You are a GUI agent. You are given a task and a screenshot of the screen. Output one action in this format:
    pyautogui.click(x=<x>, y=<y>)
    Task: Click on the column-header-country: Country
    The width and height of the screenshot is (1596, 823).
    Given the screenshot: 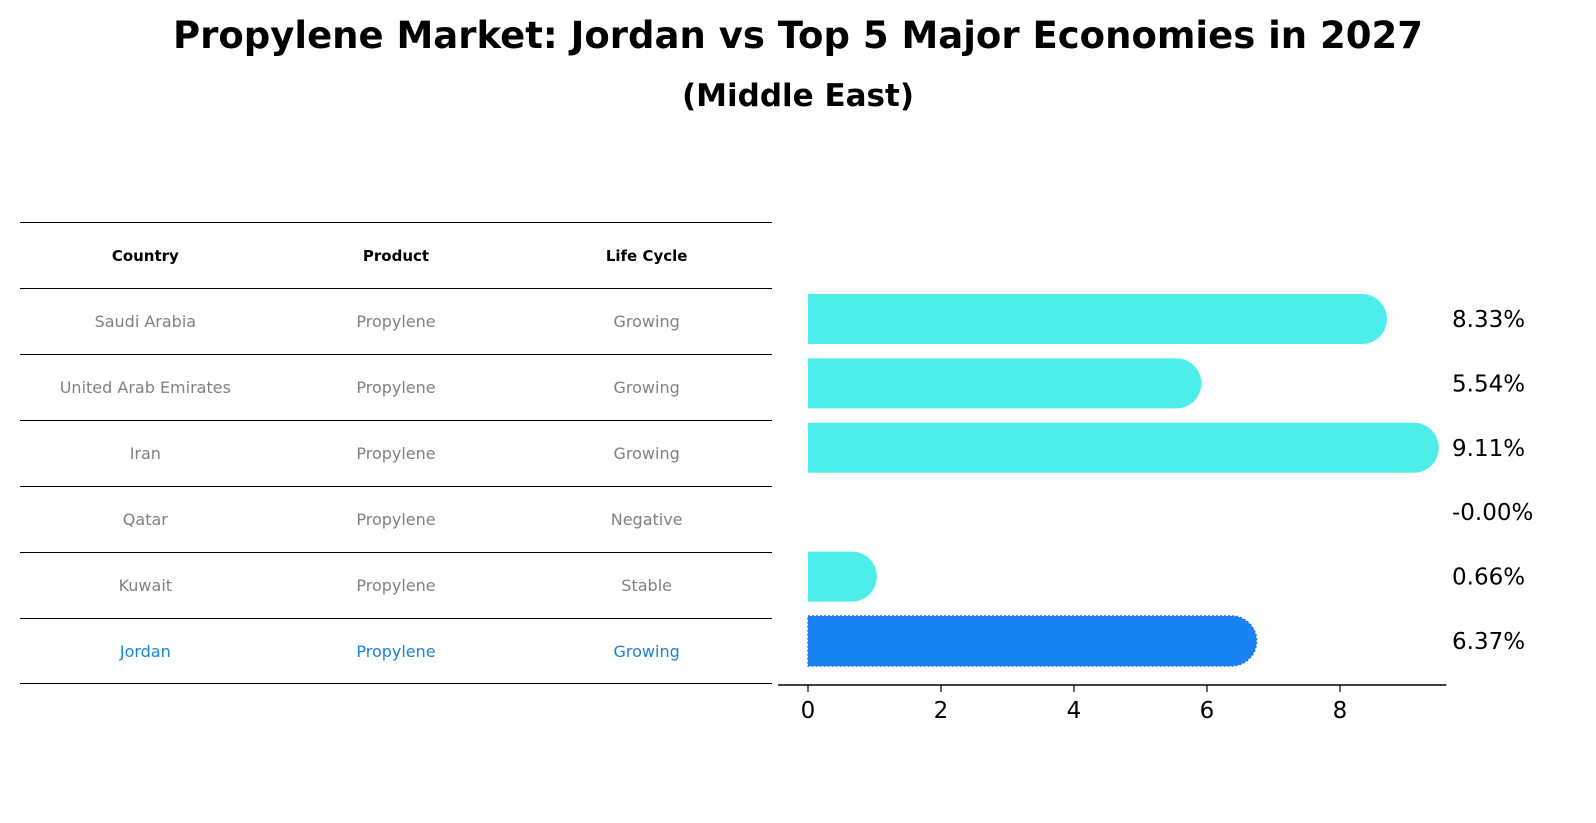 What is the action you would take?
    pyautogui.click(x=145, y=255)
    